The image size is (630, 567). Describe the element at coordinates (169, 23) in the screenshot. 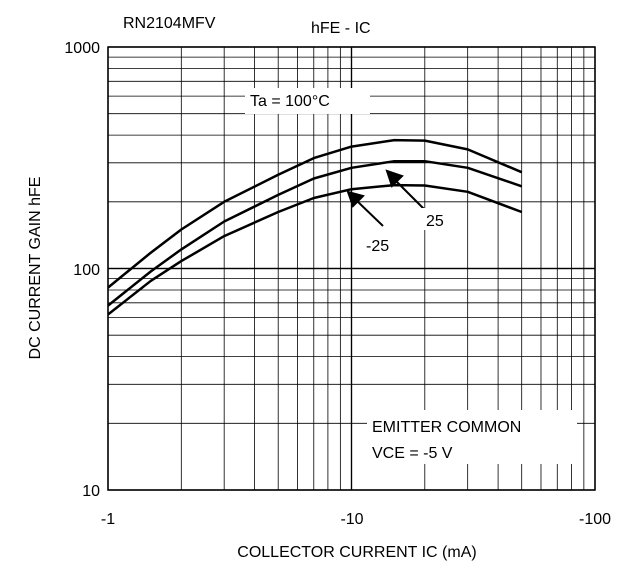

I see `part-number: RN2104MFV` at that location.